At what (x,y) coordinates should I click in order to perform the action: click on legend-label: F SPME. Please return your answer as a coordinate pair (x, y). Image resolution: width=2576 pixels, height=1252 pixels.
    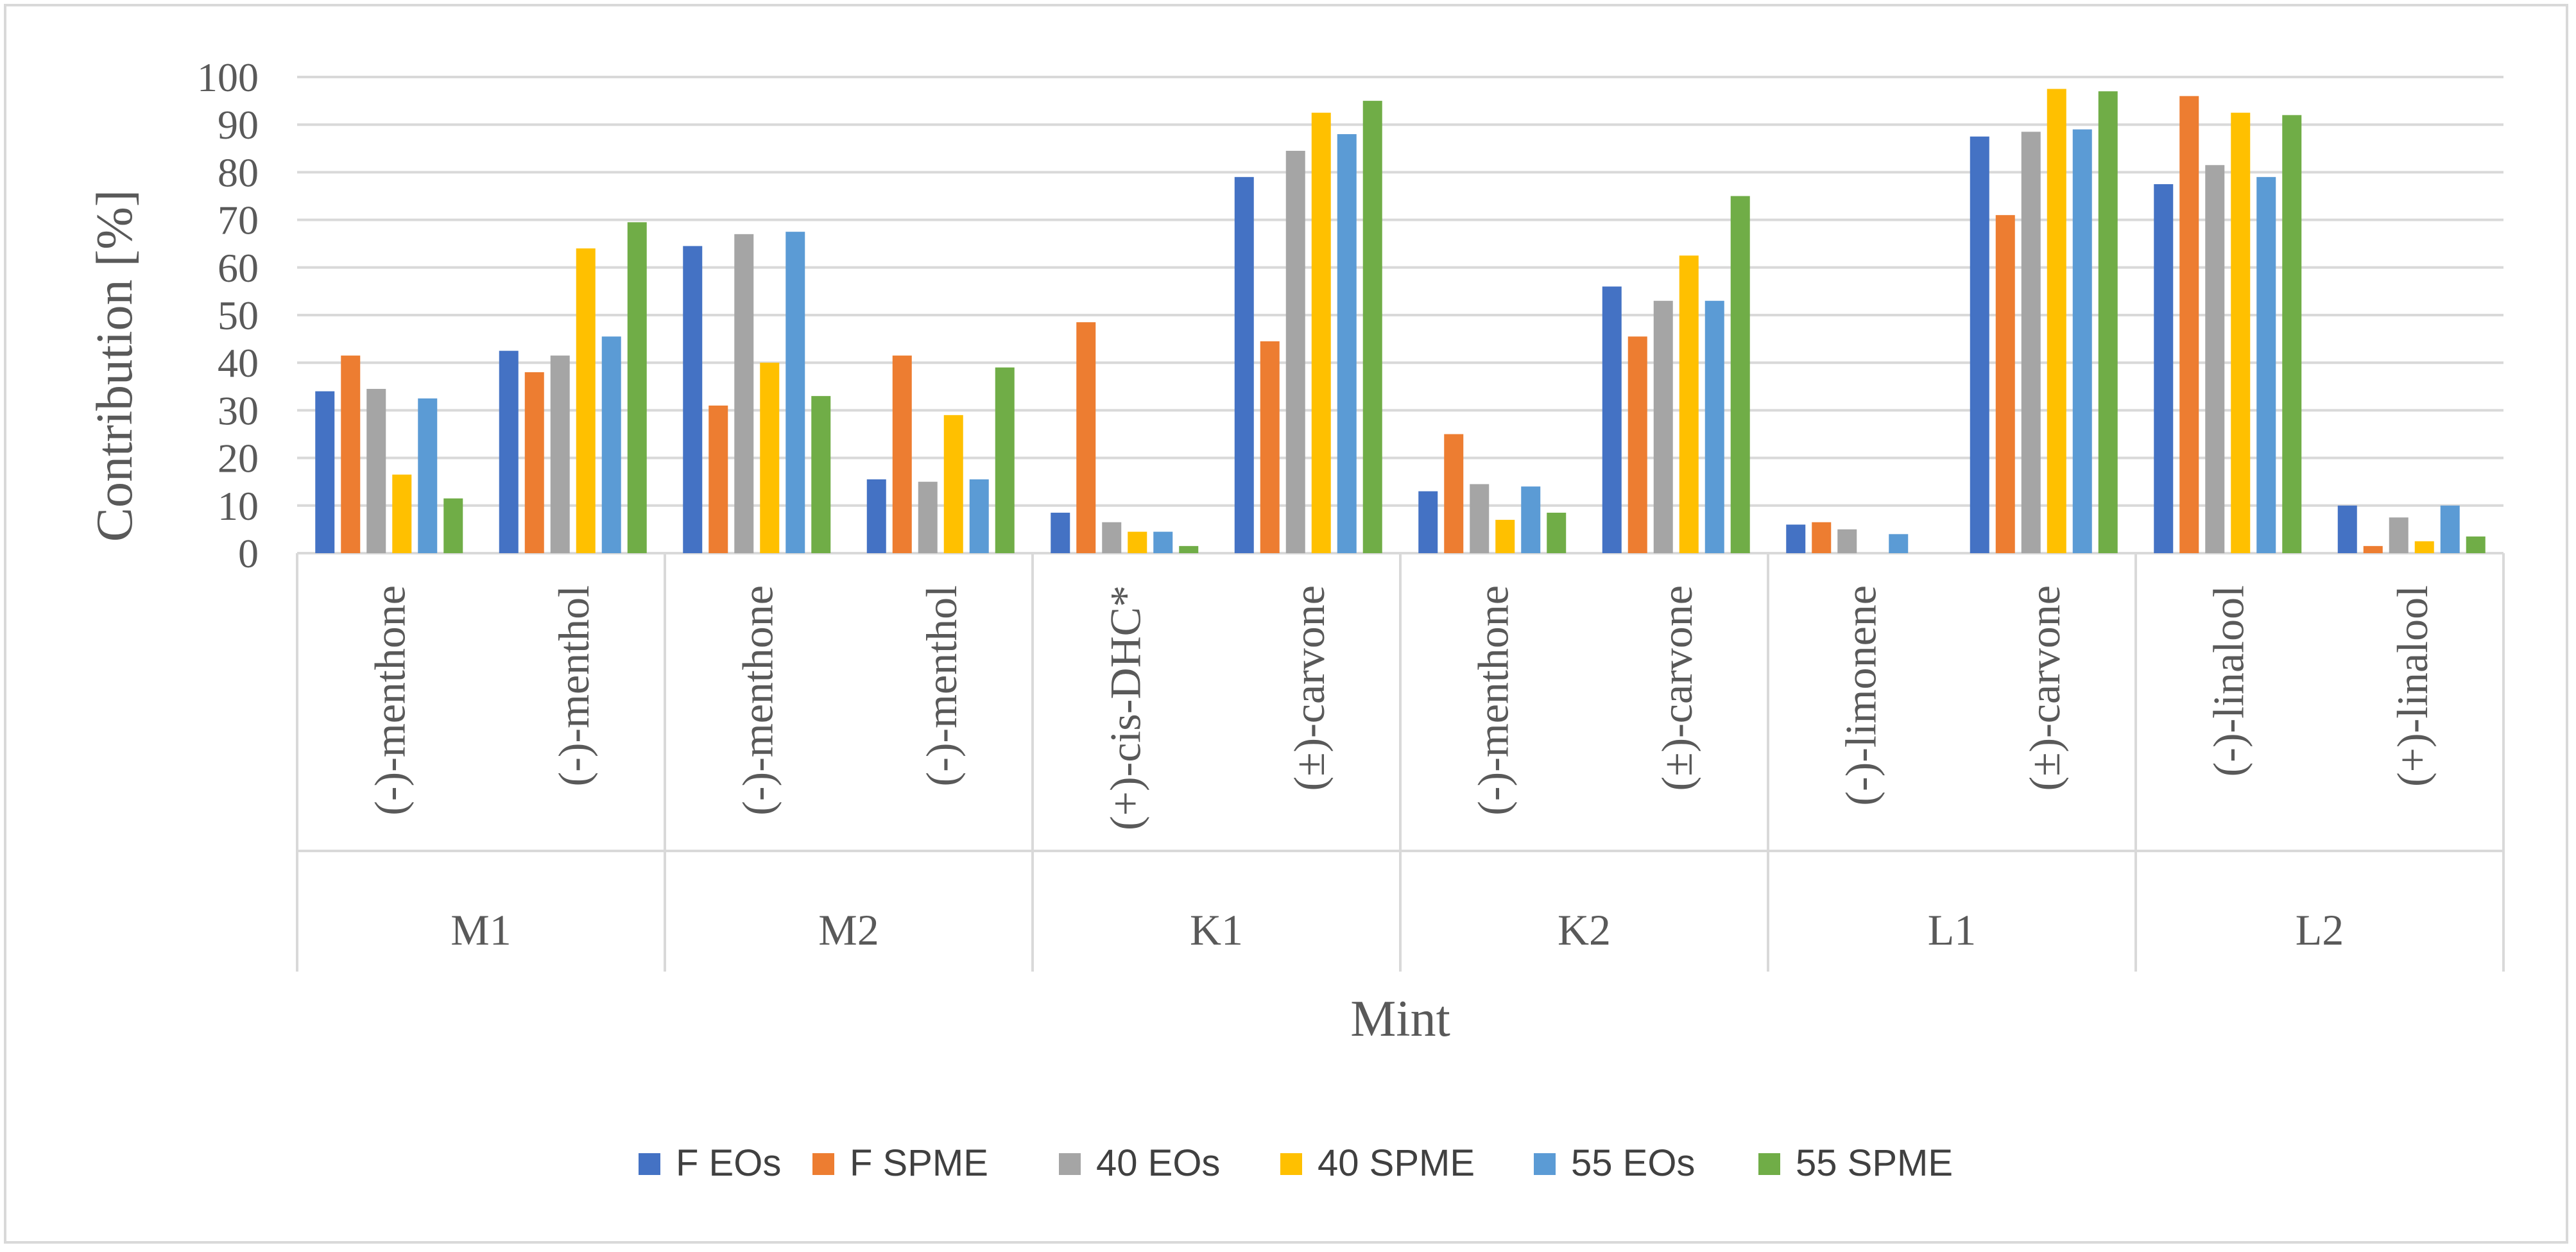
    Looking at the image, I should click on (919, 1163).